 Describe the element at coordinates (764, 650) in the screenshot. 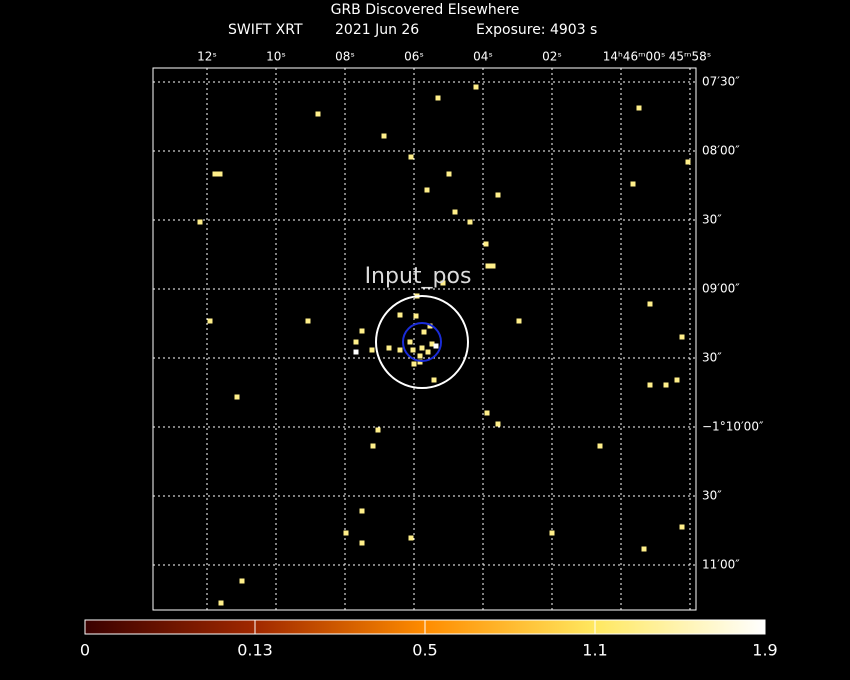

I see `colorbar-label: 1.9` at that location.